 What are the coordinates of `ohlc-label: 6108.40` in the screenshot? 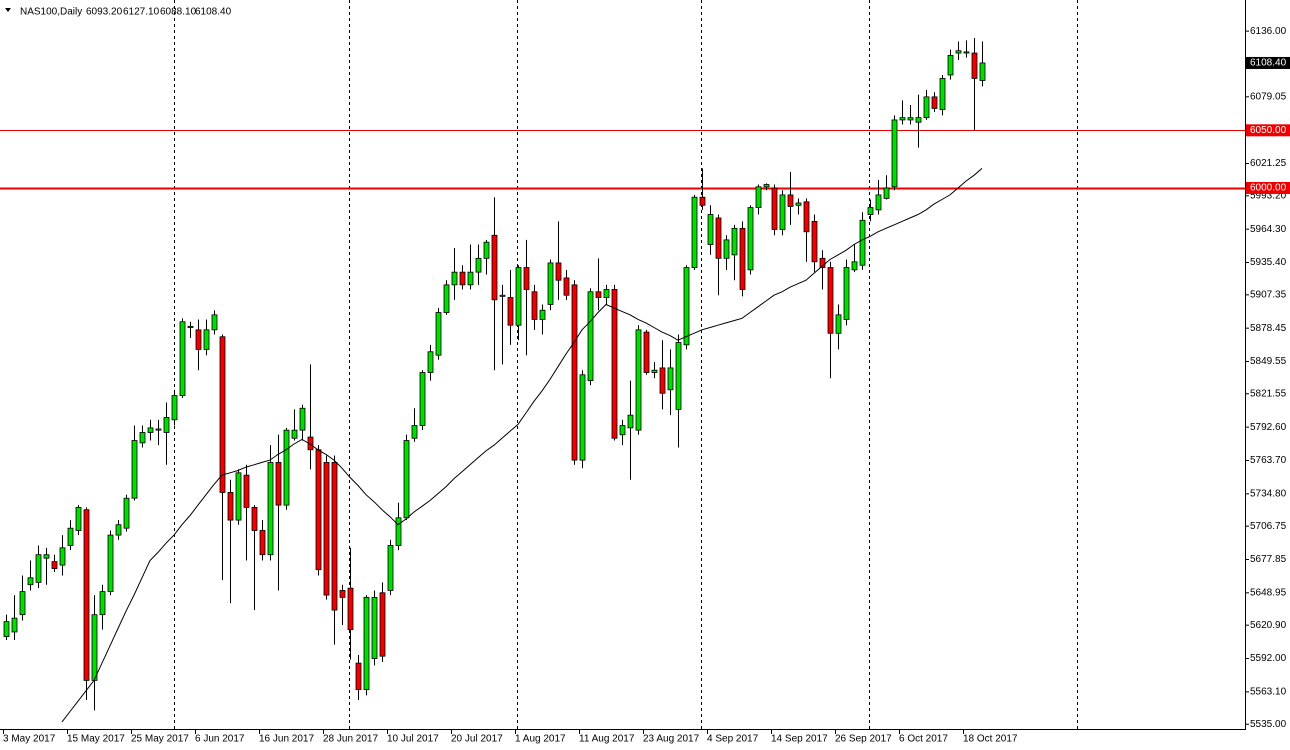 It's located at (213, 12).